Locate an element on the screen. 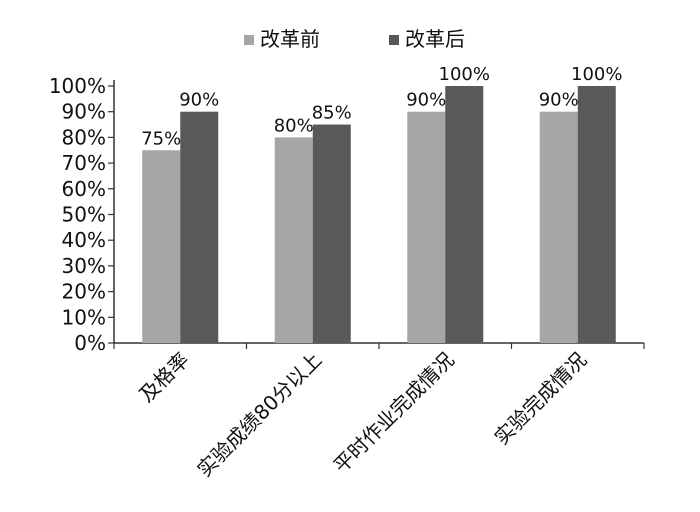  data-label: 85% is located at coordinates (332, 113).